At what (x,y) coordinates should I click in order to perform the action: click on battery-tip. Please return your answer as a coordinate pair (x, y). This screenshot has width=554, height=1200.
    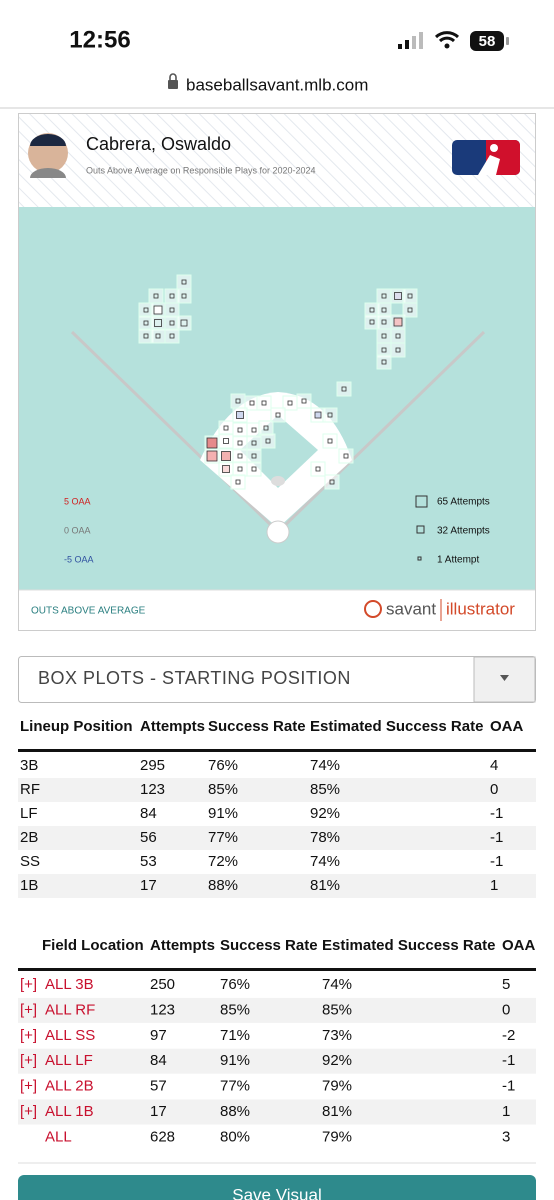
    Looking at the image, I should click on (507, 41).